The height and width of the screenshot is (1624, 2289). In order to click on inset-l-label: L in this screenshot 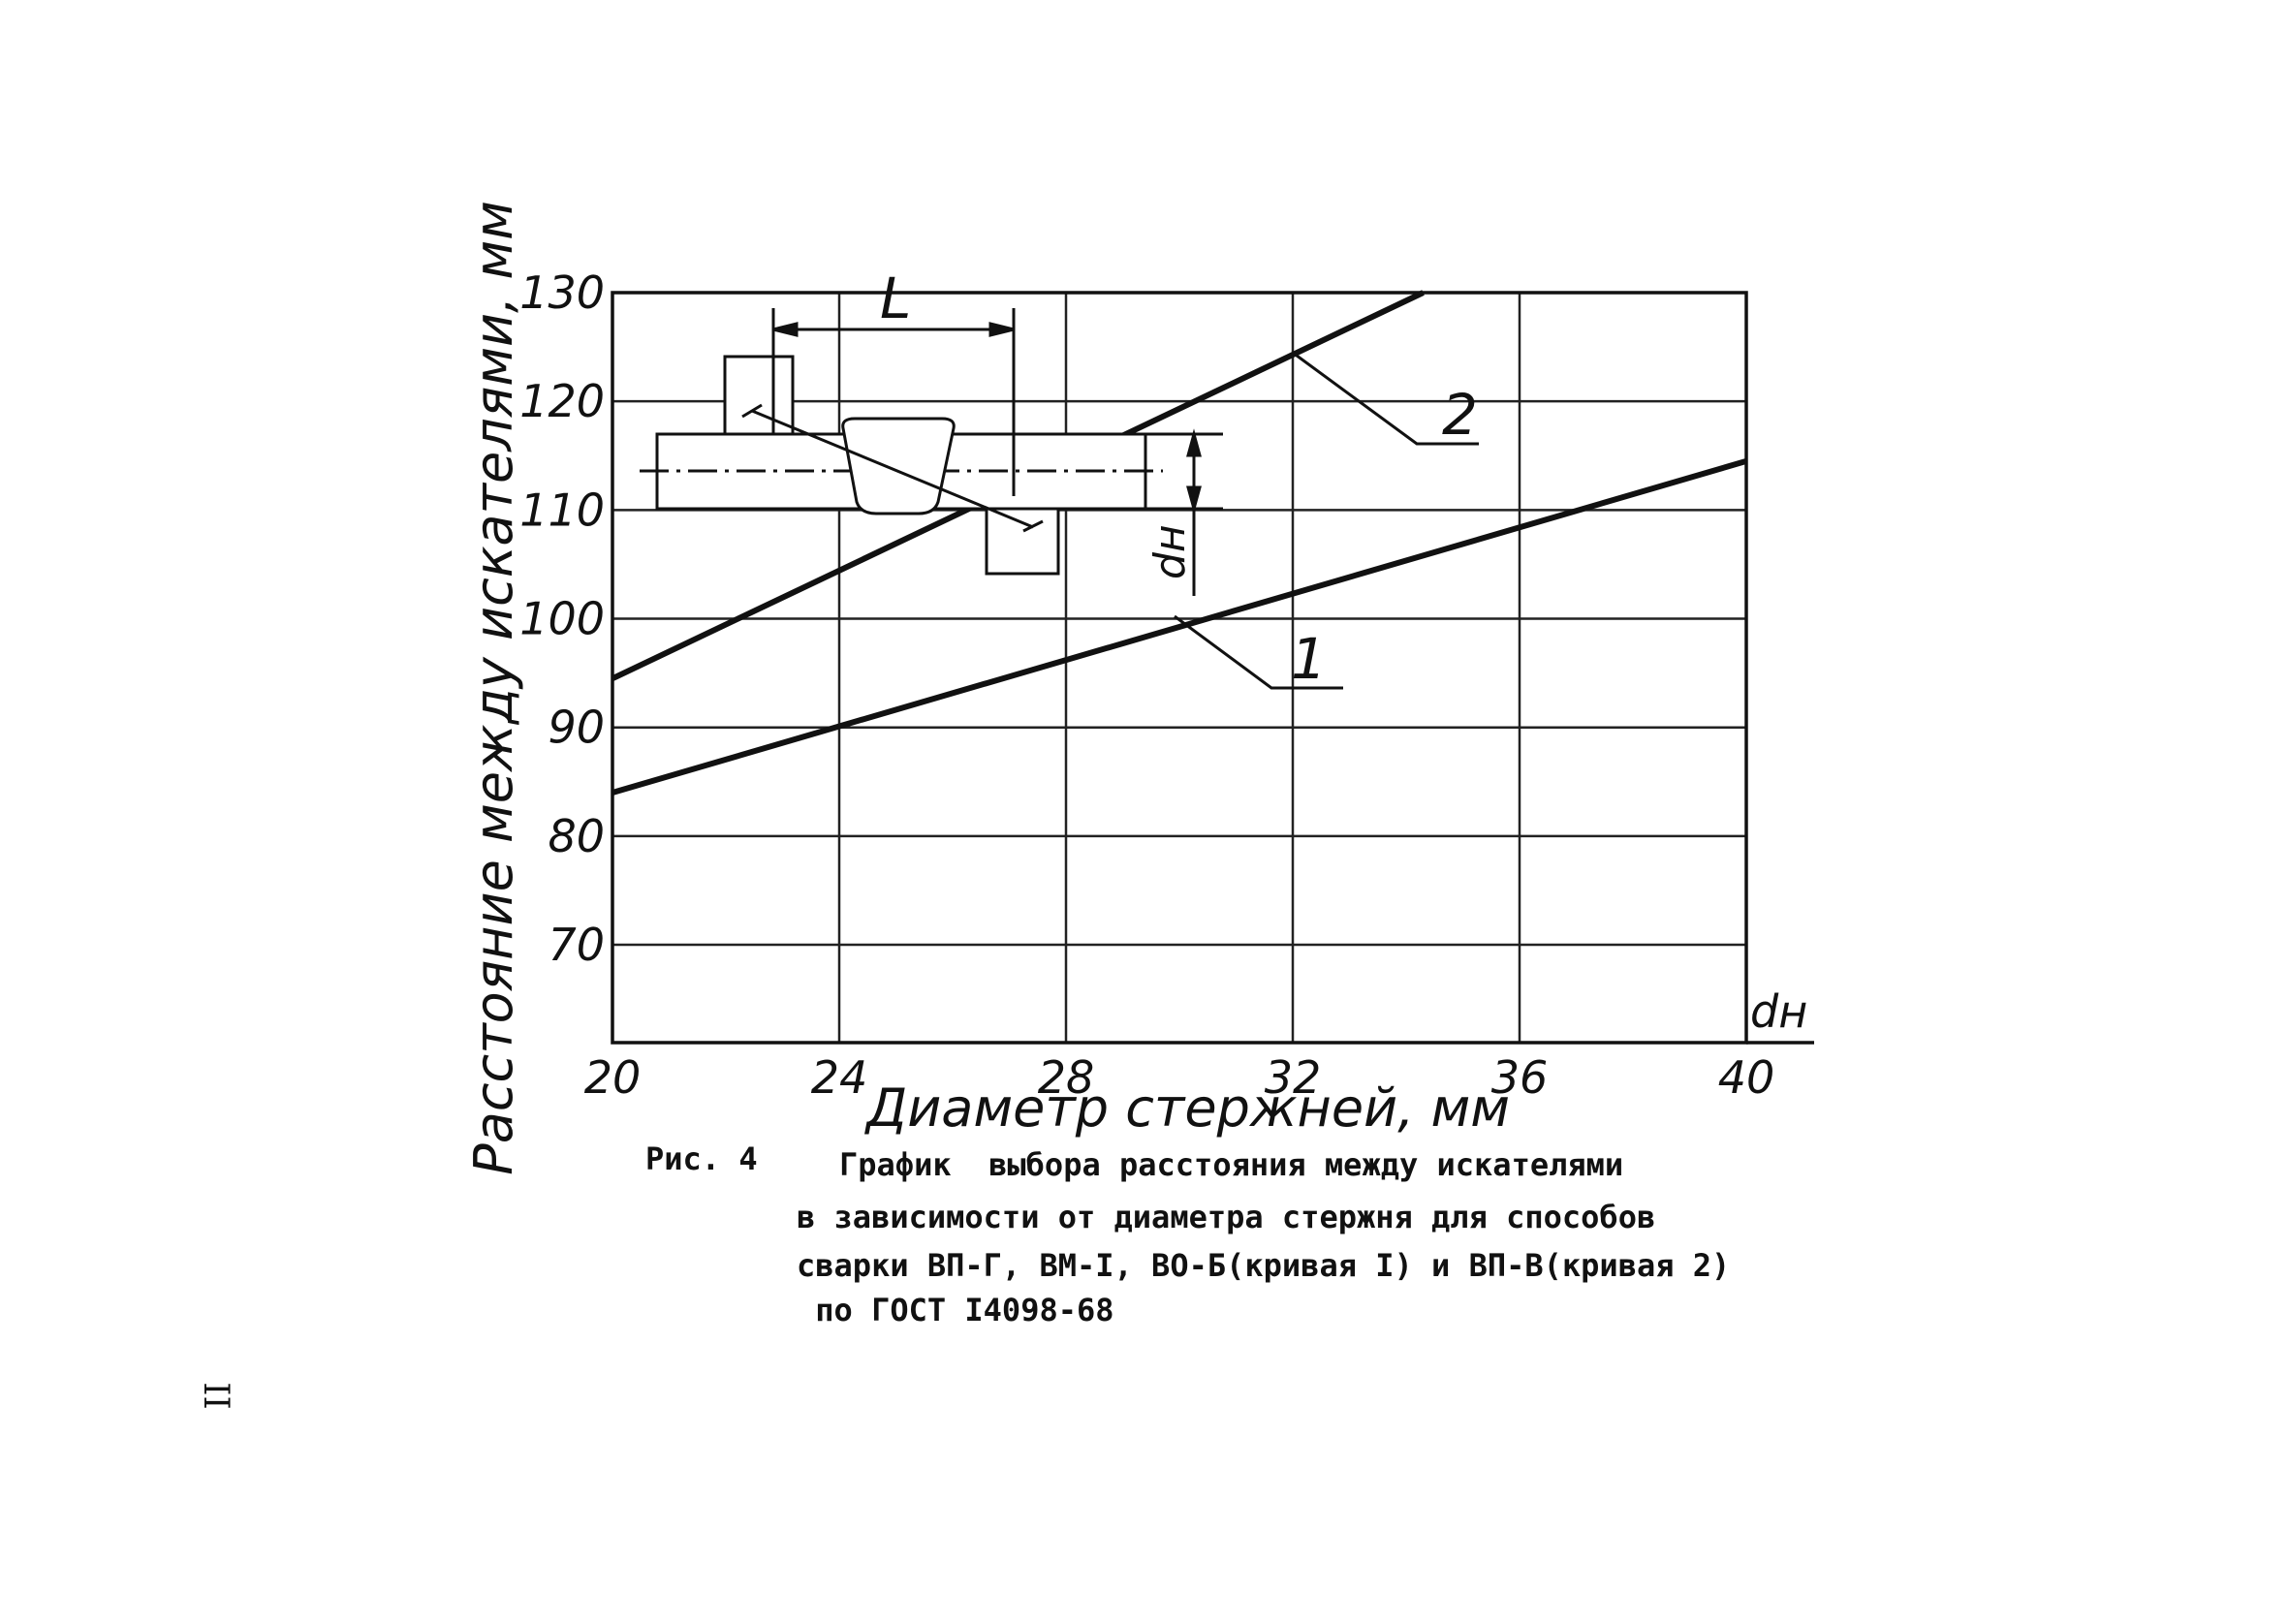, I will do `click(895, 298)`.